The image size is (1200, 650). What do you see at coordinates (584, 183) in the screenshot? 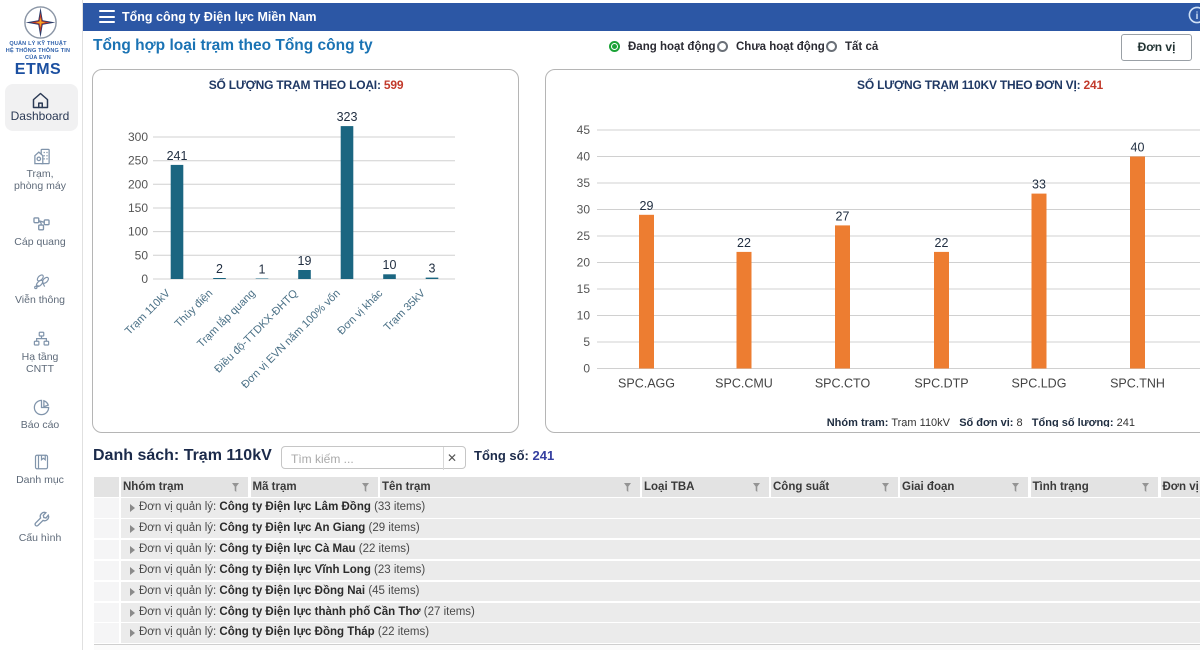
I see `svg-text: 35` at bounding box center [584, 183].